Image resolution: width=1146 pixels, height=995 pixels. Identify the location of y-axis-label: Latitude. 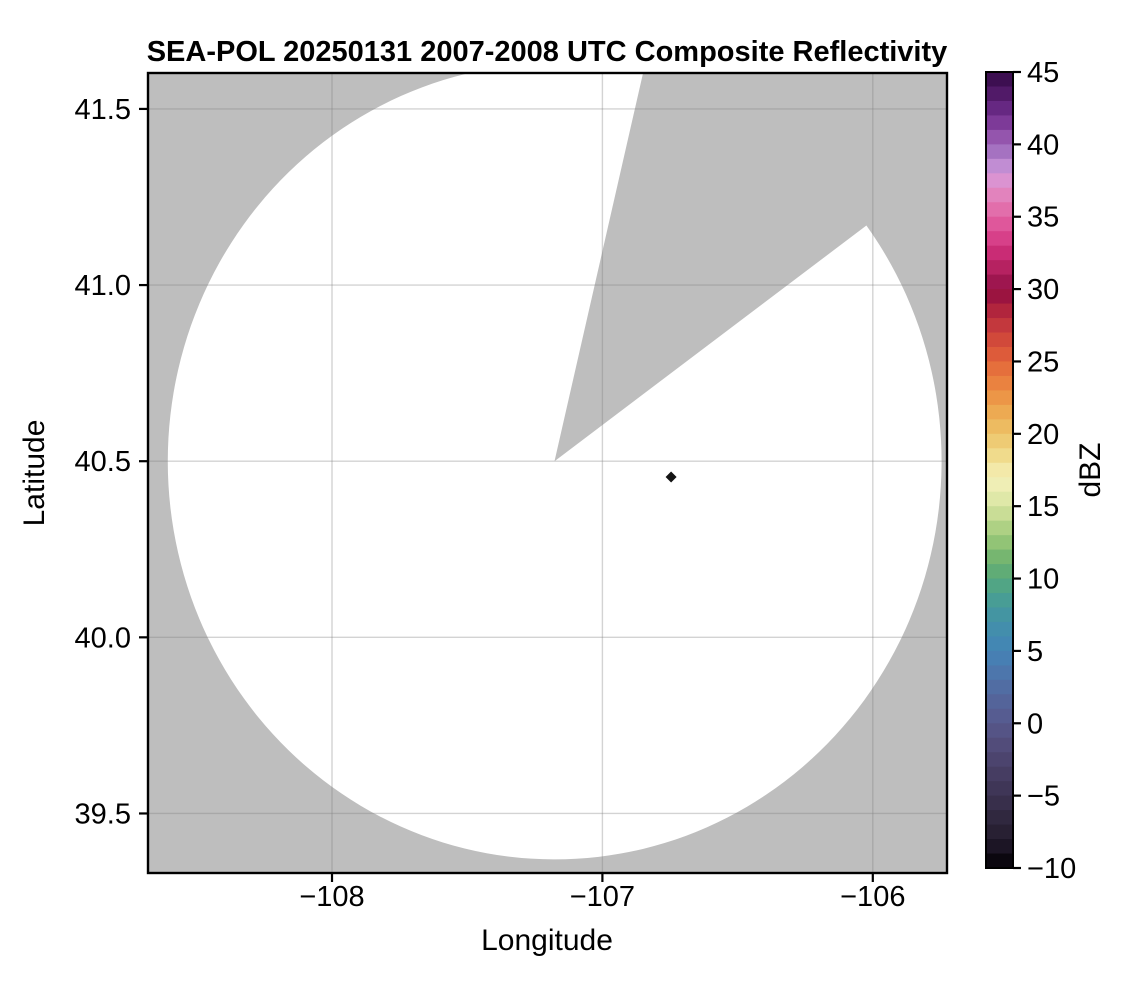
(34, 473).